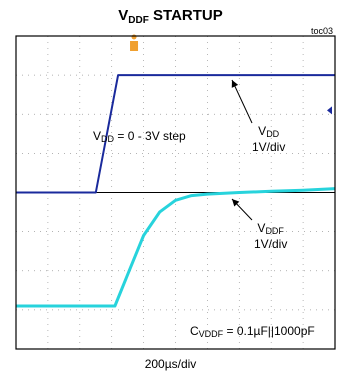  What do you see at coordinates (252, 332) in the screenshot?
I see `capacitor-annotation: CVDDF = 0.1µF||1000pF` at bounding box center [252, 332].